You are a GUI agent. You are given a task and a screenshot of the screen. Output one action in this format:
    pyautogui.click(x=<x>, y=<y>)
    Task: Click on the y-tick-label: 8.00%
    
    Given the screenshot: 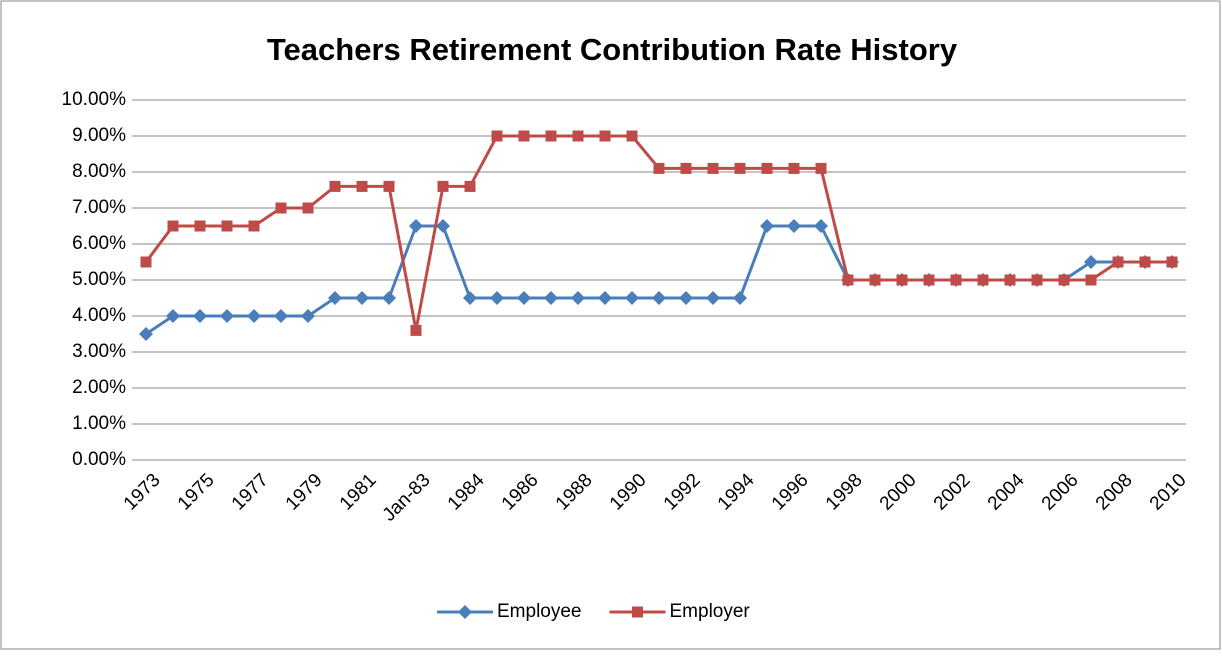 What is the action you would take?
    pyautogui.click(x=99, y=171)
    